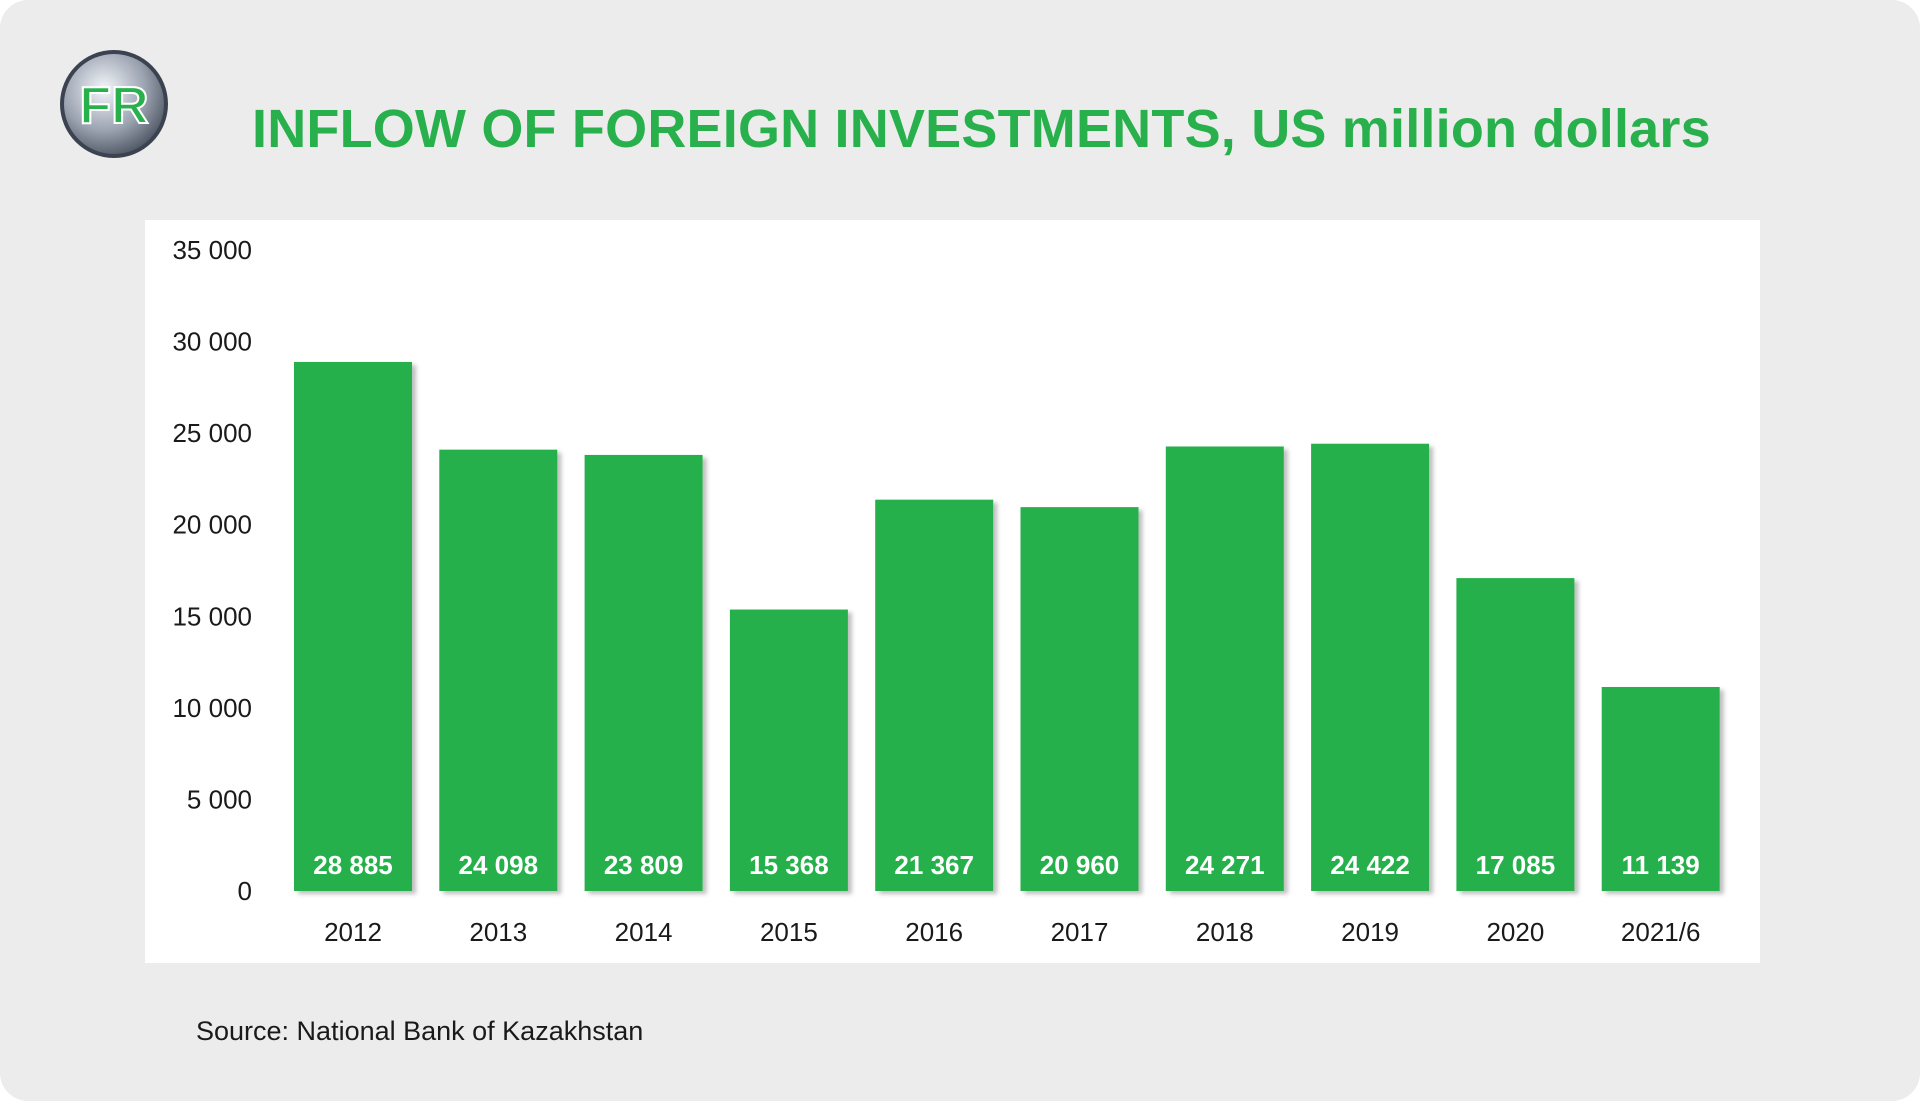  Describe the element at coordinates (934, 865) in the screenshot. I see `data-label: 21 367` at that location.